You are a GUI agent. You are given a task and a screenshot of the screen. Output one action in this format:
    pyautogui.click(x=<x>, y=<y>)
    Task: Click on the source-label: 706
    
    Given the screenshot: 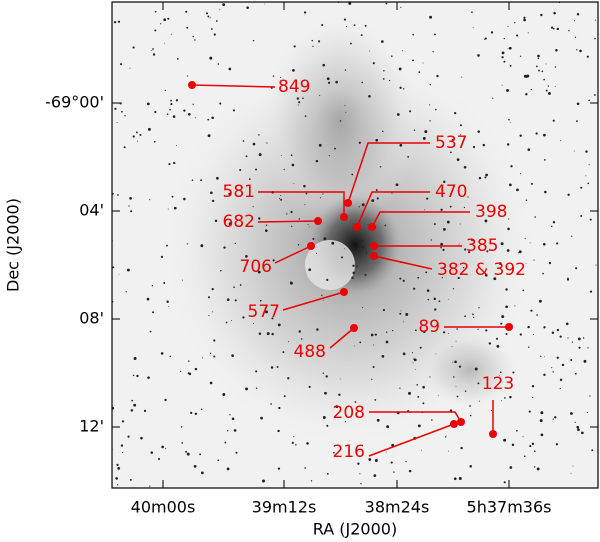 What is the action you would take?
    pyautogui.click(x=256, y=267)
    